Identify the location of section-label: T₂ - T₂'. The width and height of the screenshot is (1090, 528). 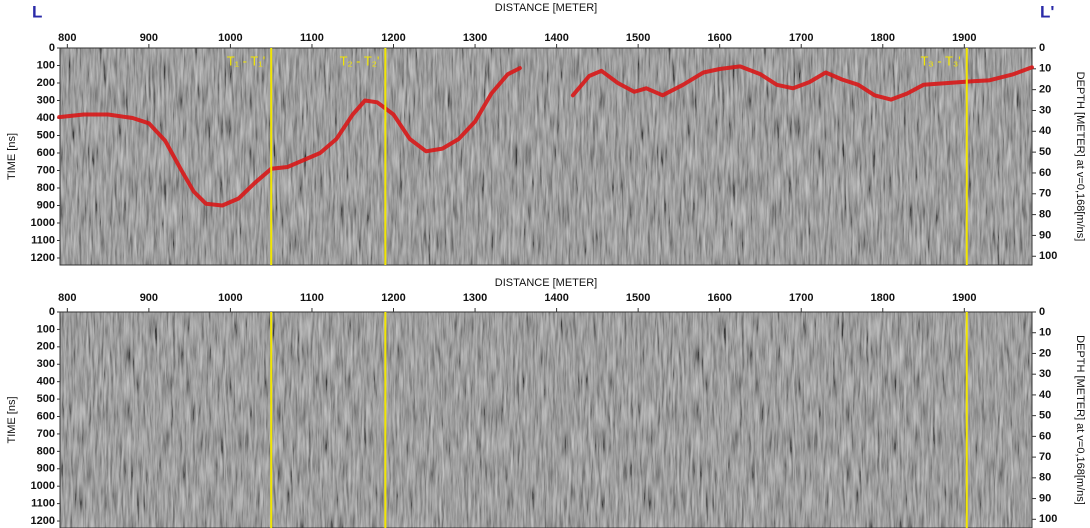
(360, 60).